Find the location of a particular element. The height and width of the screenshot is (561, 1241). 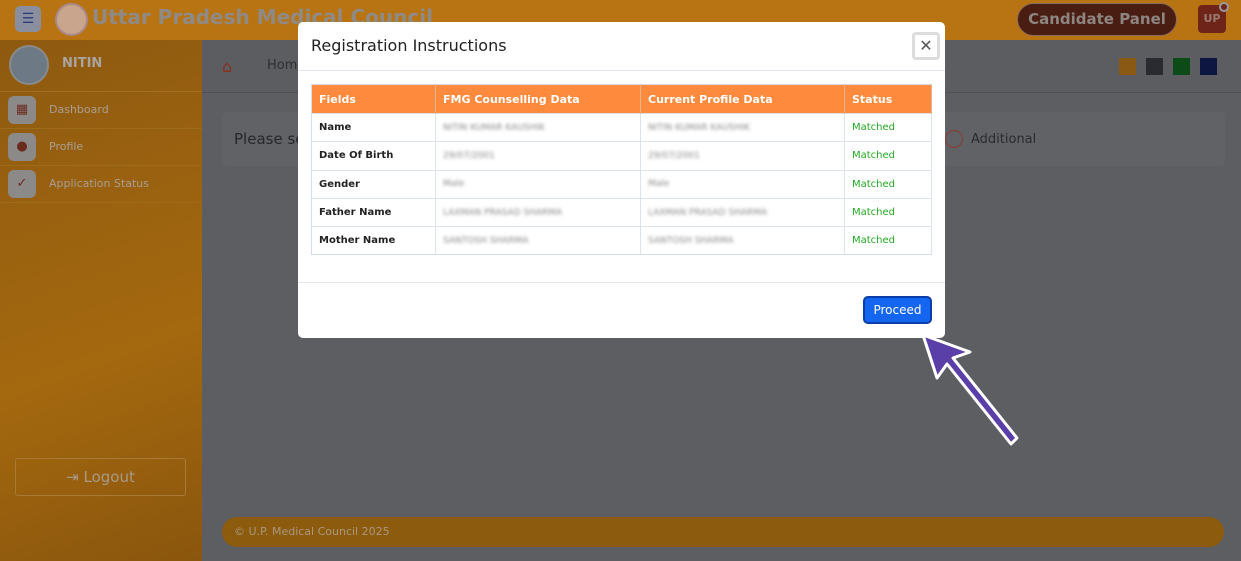

theme-swatch-orange is located at coordinates (1127, 66).